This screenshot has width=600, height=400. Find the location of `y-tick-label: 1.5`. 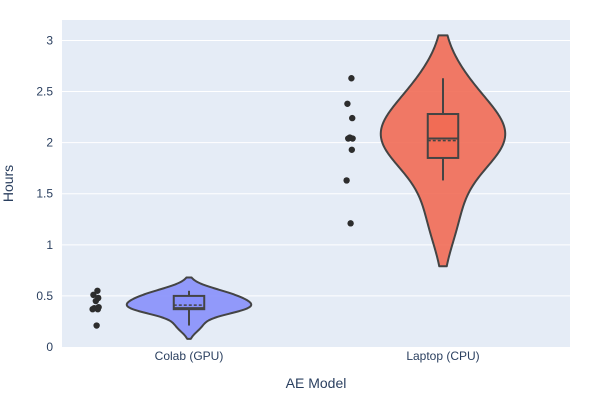

y-tick-label: 1.5 is located at coordinates (44, 194).